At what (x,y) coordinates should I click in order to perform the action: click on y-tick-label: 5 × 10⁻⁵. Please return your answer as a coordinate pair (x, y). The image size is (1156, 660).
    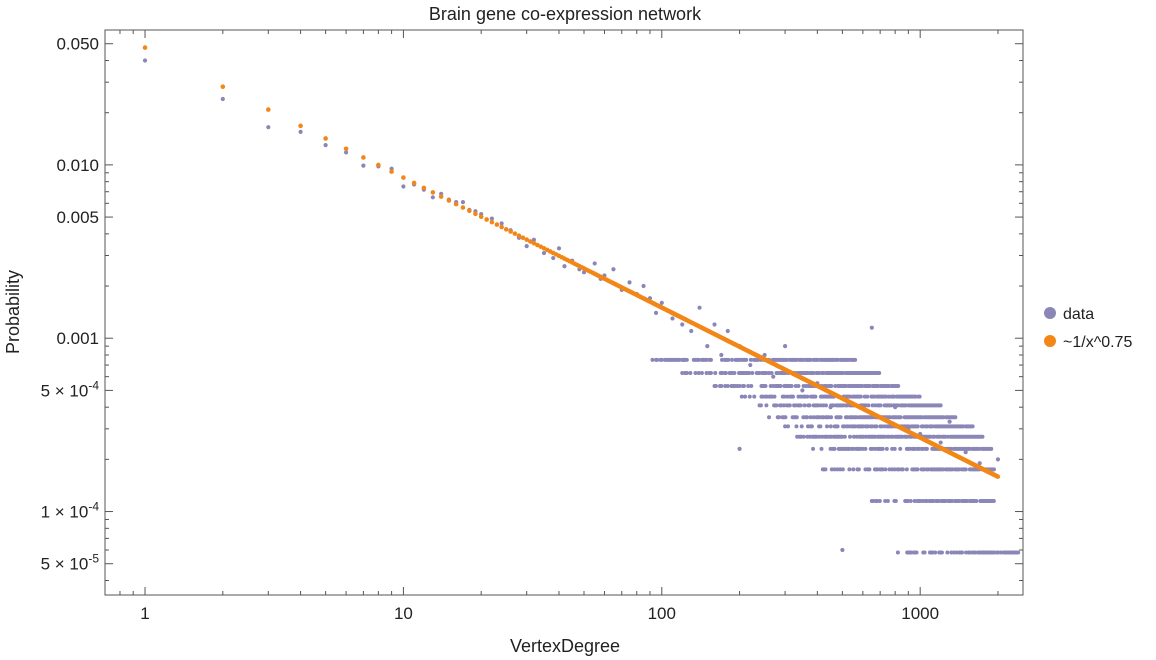
    Looking at the image, I should click on (70, 563).